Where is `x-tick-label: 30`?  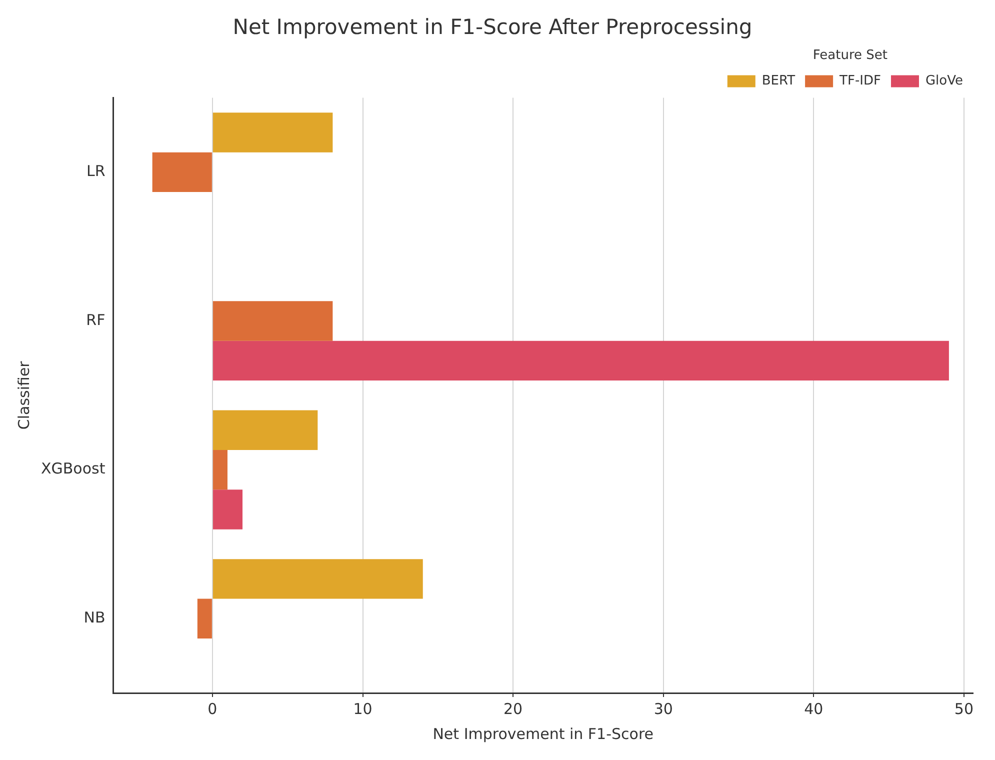
x-tick-label: 30 is located at coordinates (663, 709).